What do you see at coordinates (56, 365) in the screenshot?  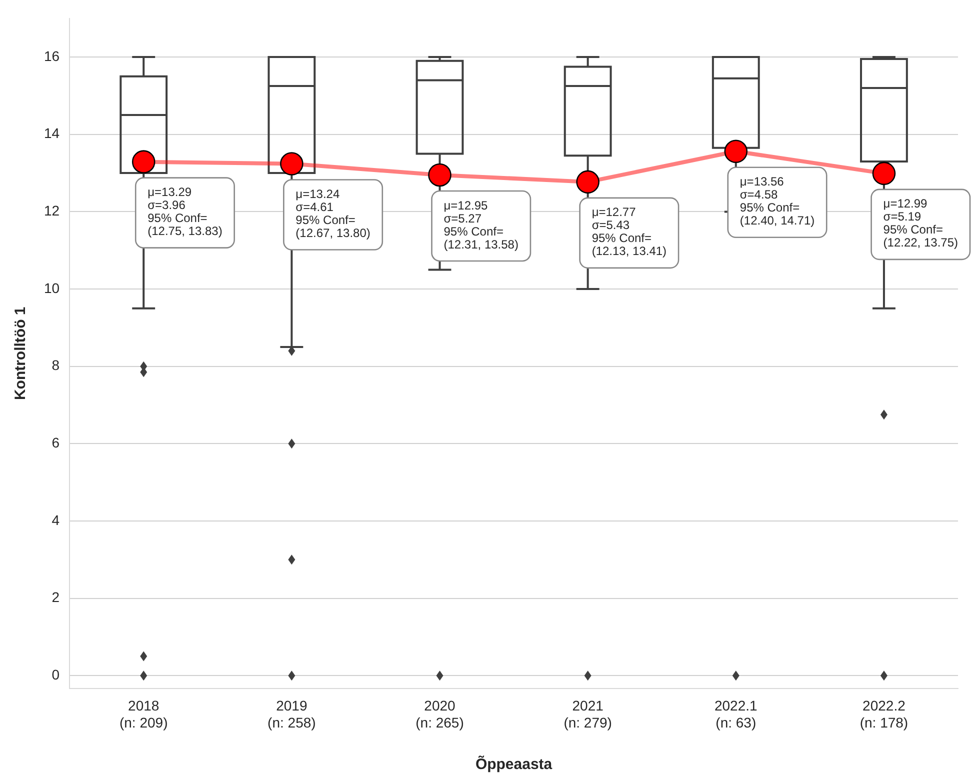 I see `y-tick-label: 8` at bounding box center [56, 365].